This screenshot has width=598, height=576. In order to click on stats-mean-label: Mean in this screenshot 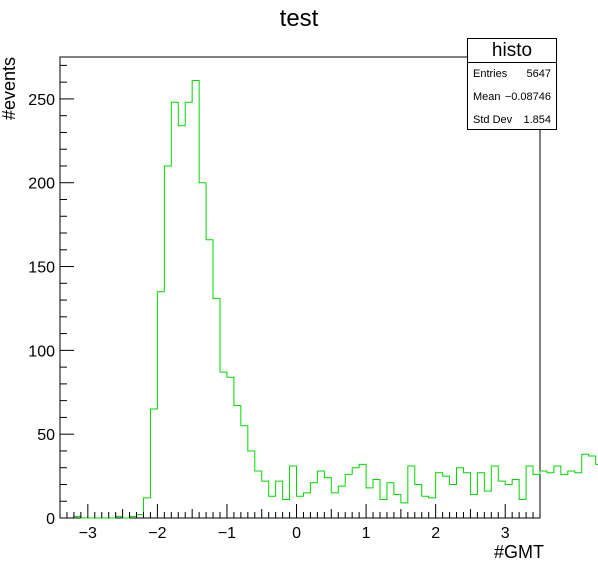, I will do `click(487, 97)`.